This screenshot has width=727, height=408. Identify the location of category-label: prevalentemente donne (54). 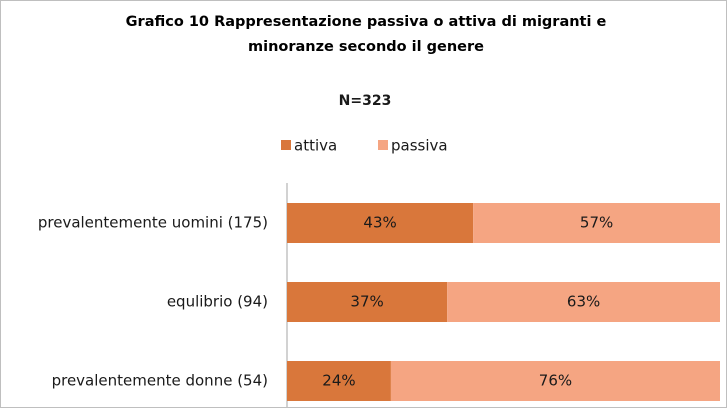
(160, 381).